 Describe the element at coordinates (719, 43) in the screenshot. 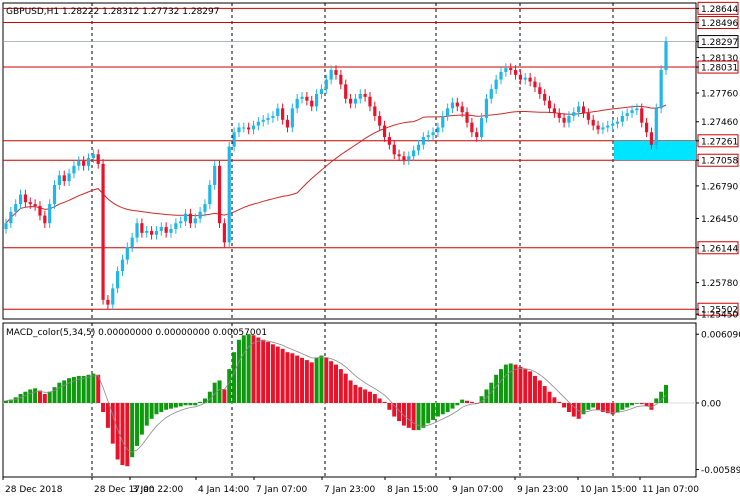

I see `price-tick-2: 1.28297` at that location.